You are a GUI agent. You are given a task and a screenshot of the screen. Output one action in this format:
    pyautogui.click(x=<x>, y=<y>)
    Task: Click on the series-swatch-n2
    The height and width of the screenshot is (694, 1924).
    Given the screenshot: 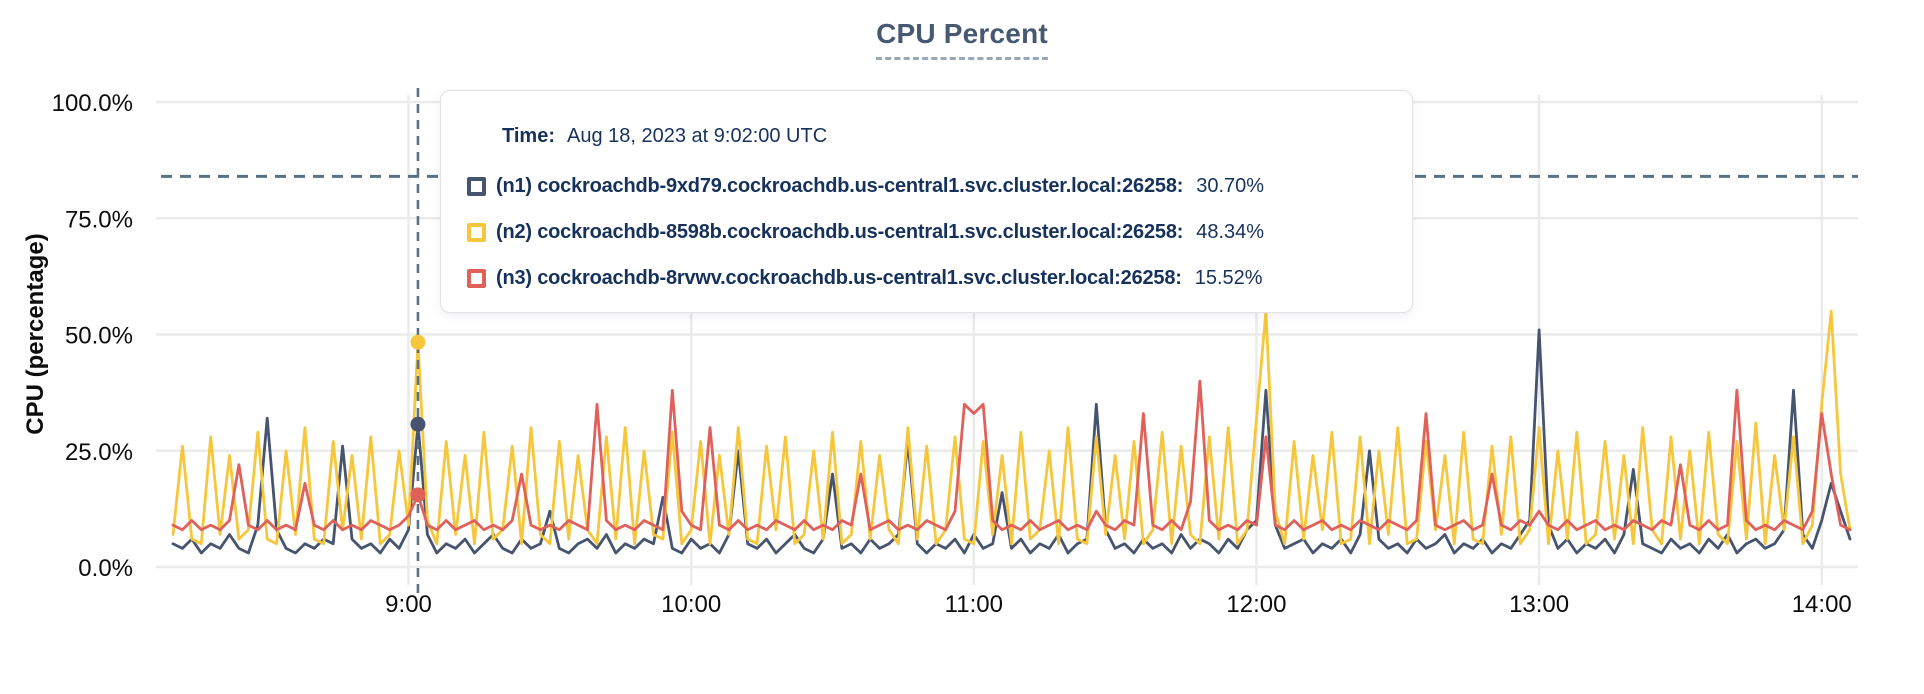 What is the action you would take?
    pyautogui.click(x=476, y=232)
    